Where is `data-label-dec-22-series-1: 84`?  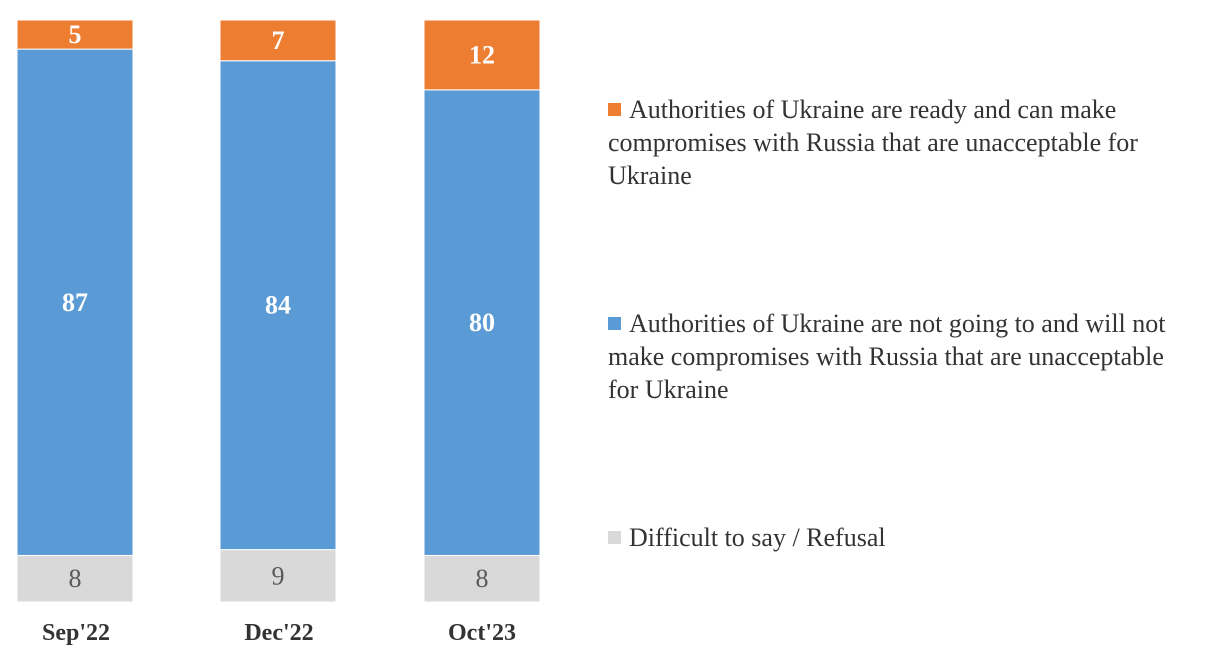 data-label-dec-22-series-1: 84 is located at coordinates (278, 305).